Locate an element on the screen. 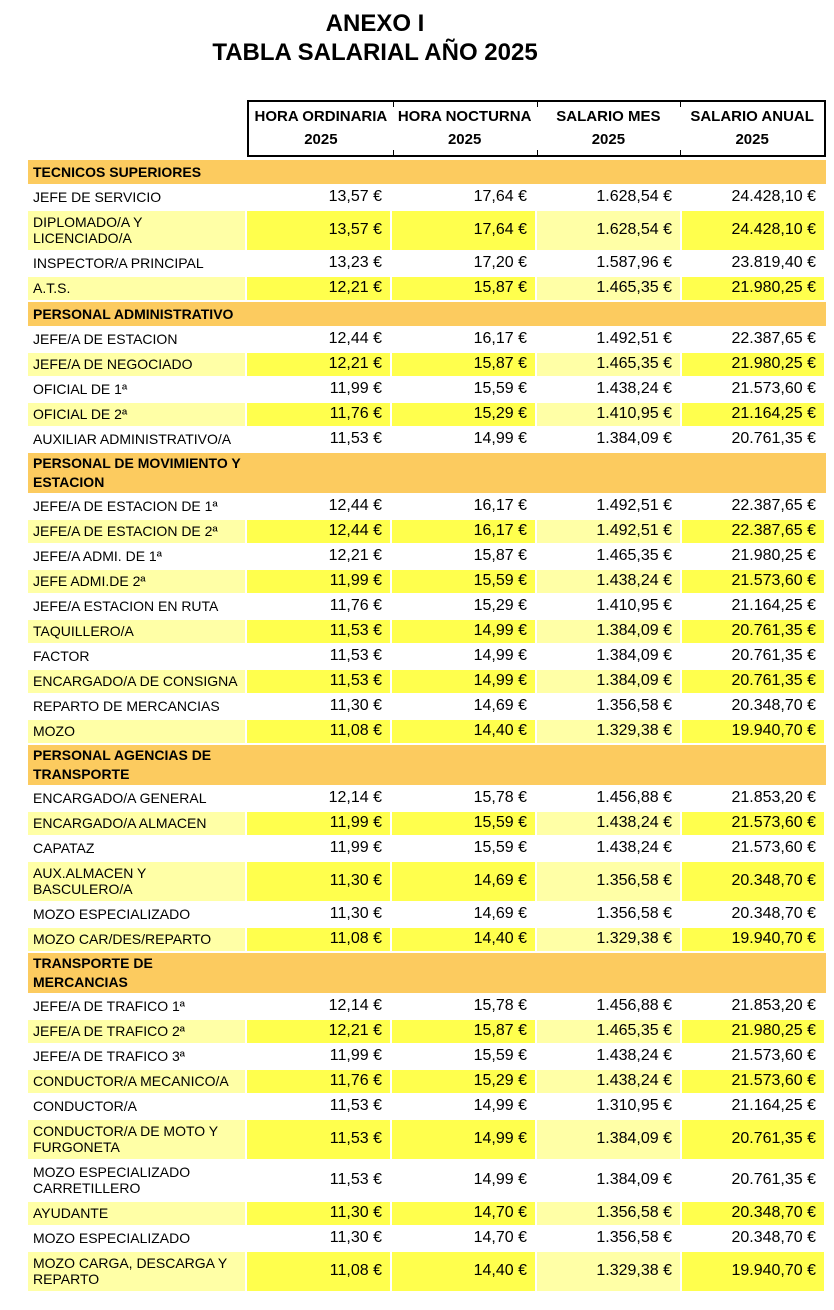 This screenshot has height=1310, width=834. row-category-label: A.T.S. is located at coordinates (137, 289).